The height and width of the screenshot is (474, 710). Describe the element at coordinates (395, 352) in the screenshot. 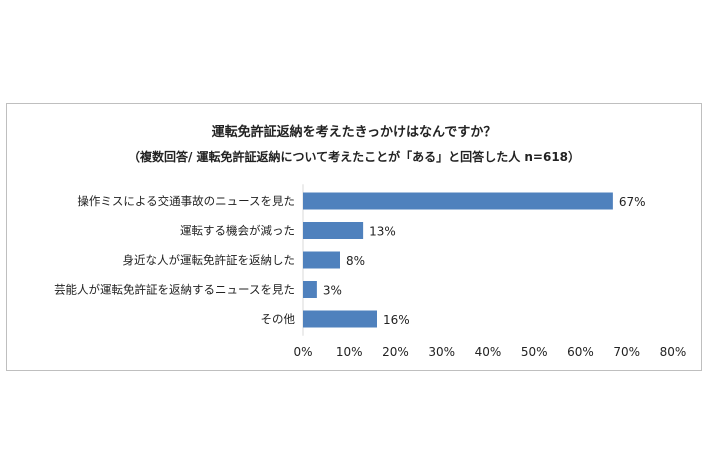

I see `x-tick-label: 20%` at that location.